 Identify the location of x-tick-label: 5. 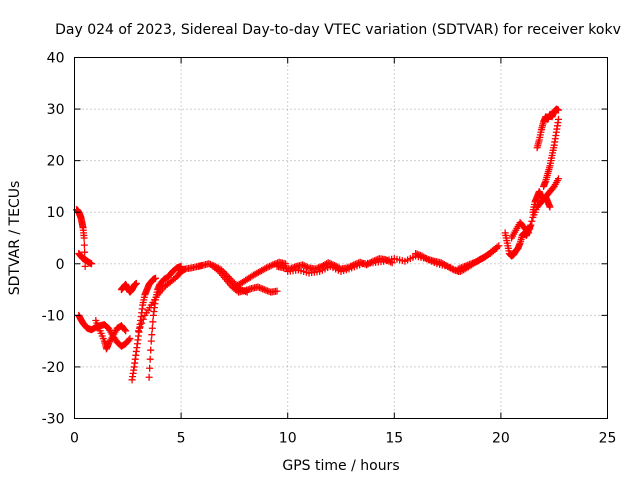
(181, 439).